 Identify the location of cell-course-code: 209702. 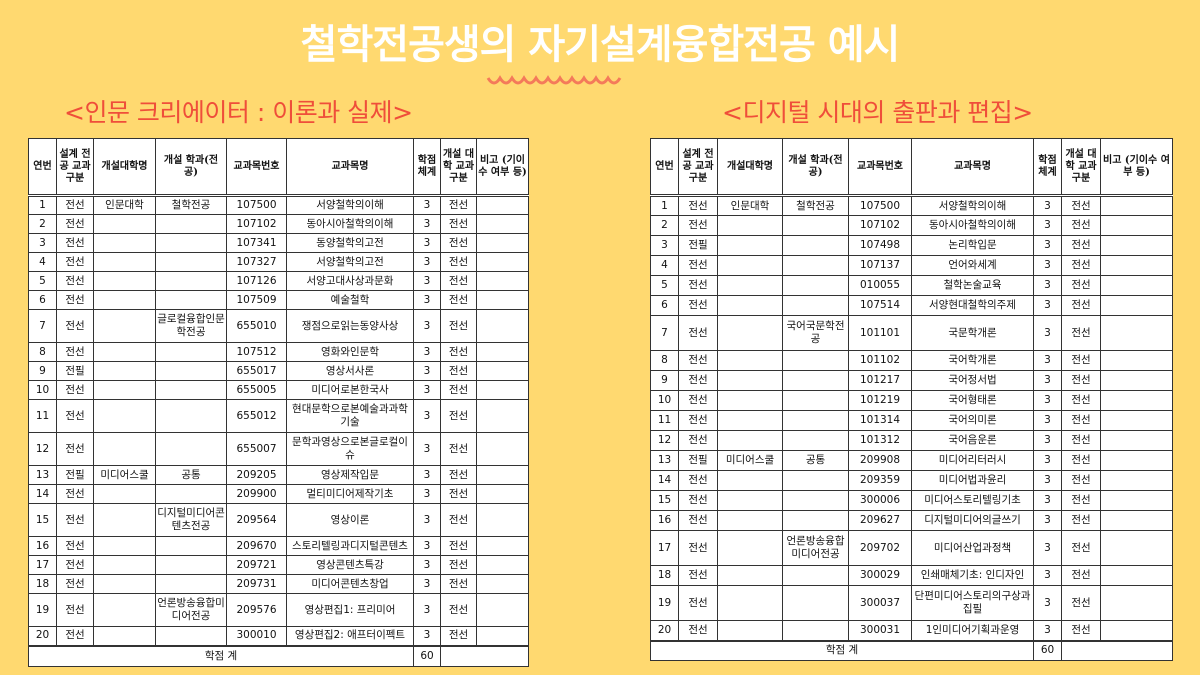
(880, 548).